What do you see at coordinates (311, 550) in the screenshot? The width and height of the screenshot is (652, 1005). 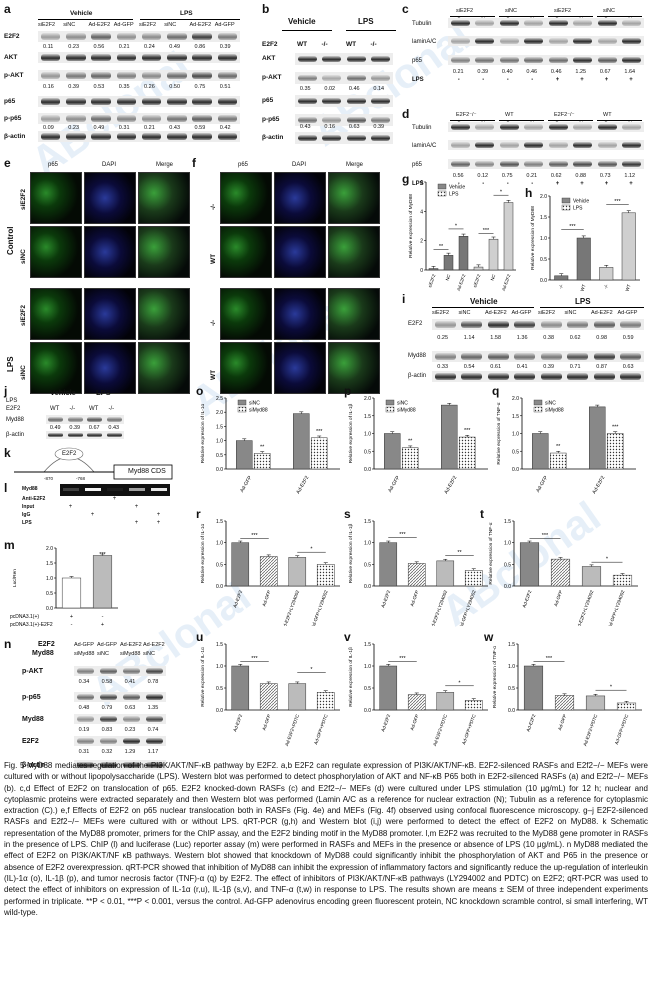 I see `significance-stars: *` at bounding box center [311, 550].